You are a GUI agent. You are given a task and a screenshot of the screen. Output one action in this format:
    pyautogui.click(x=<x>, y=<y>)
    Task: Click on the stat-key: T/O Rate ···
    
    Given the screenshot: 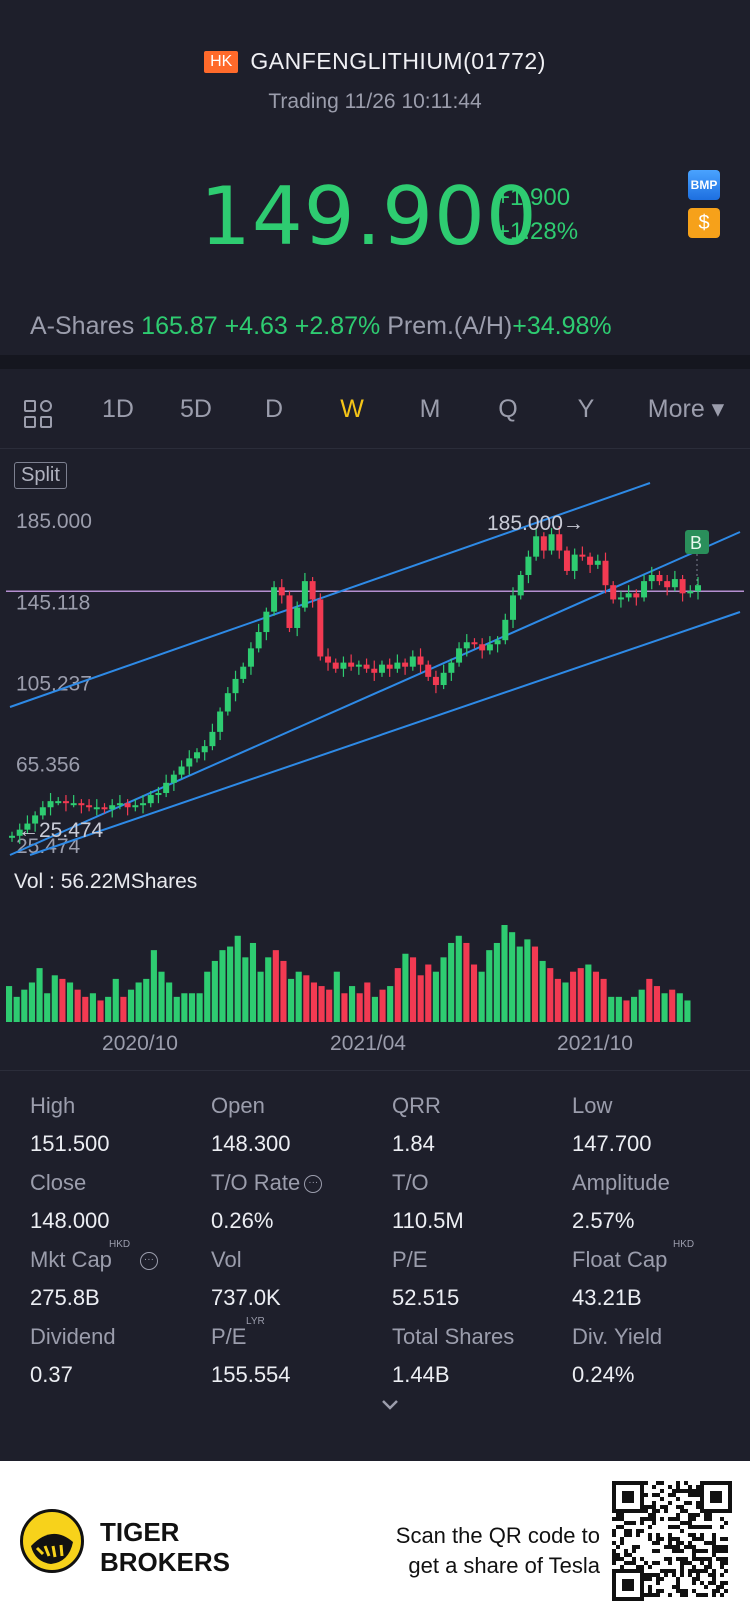 What is the action you would take?
    pyautogui.click(x=301, y=1183)
    